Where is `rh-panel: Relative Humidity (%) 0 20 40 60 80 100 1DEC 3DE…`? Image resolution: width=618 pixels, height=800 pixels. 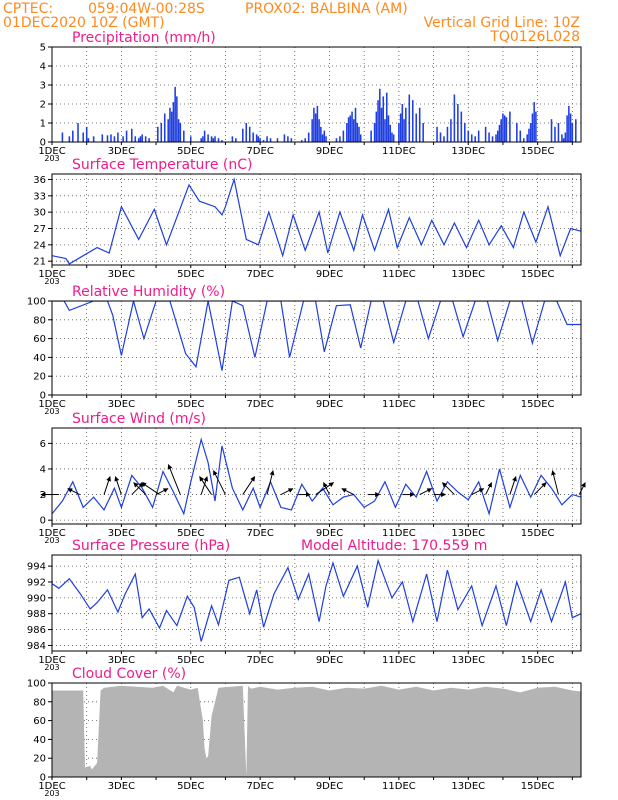 rh-panel: Relative Humidity (%) 0 20 40 60 80 100 1DEC 3DE… is located at coordinates (304, 350).